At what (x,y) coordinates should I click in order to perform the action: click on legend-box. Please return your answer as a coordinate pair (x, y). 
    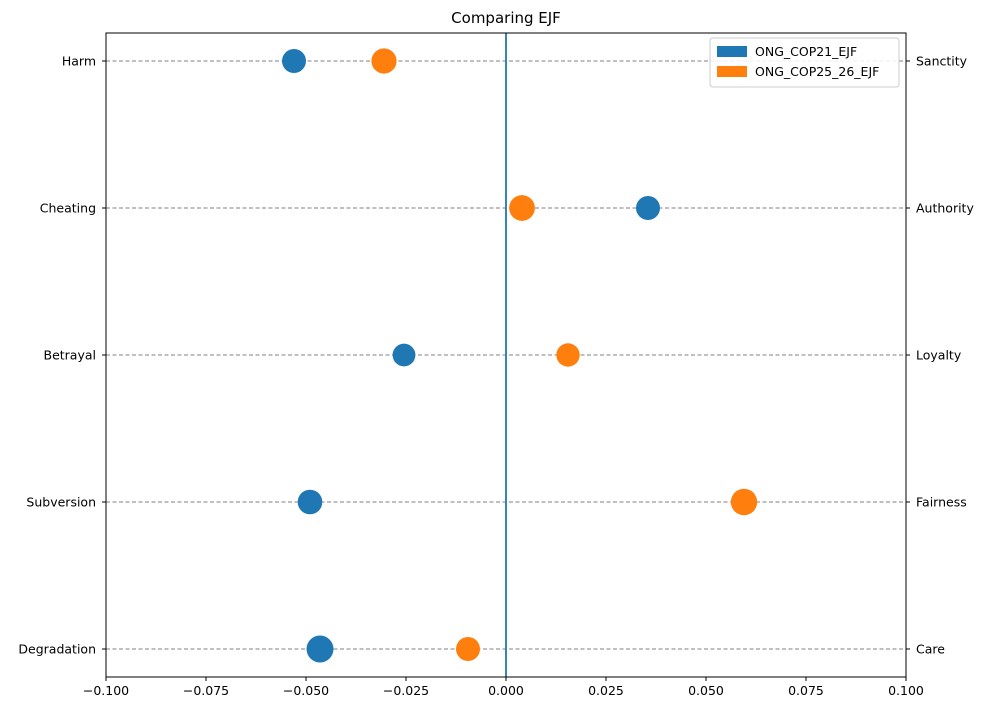
    Looking at the image, I should click on (804, 62).